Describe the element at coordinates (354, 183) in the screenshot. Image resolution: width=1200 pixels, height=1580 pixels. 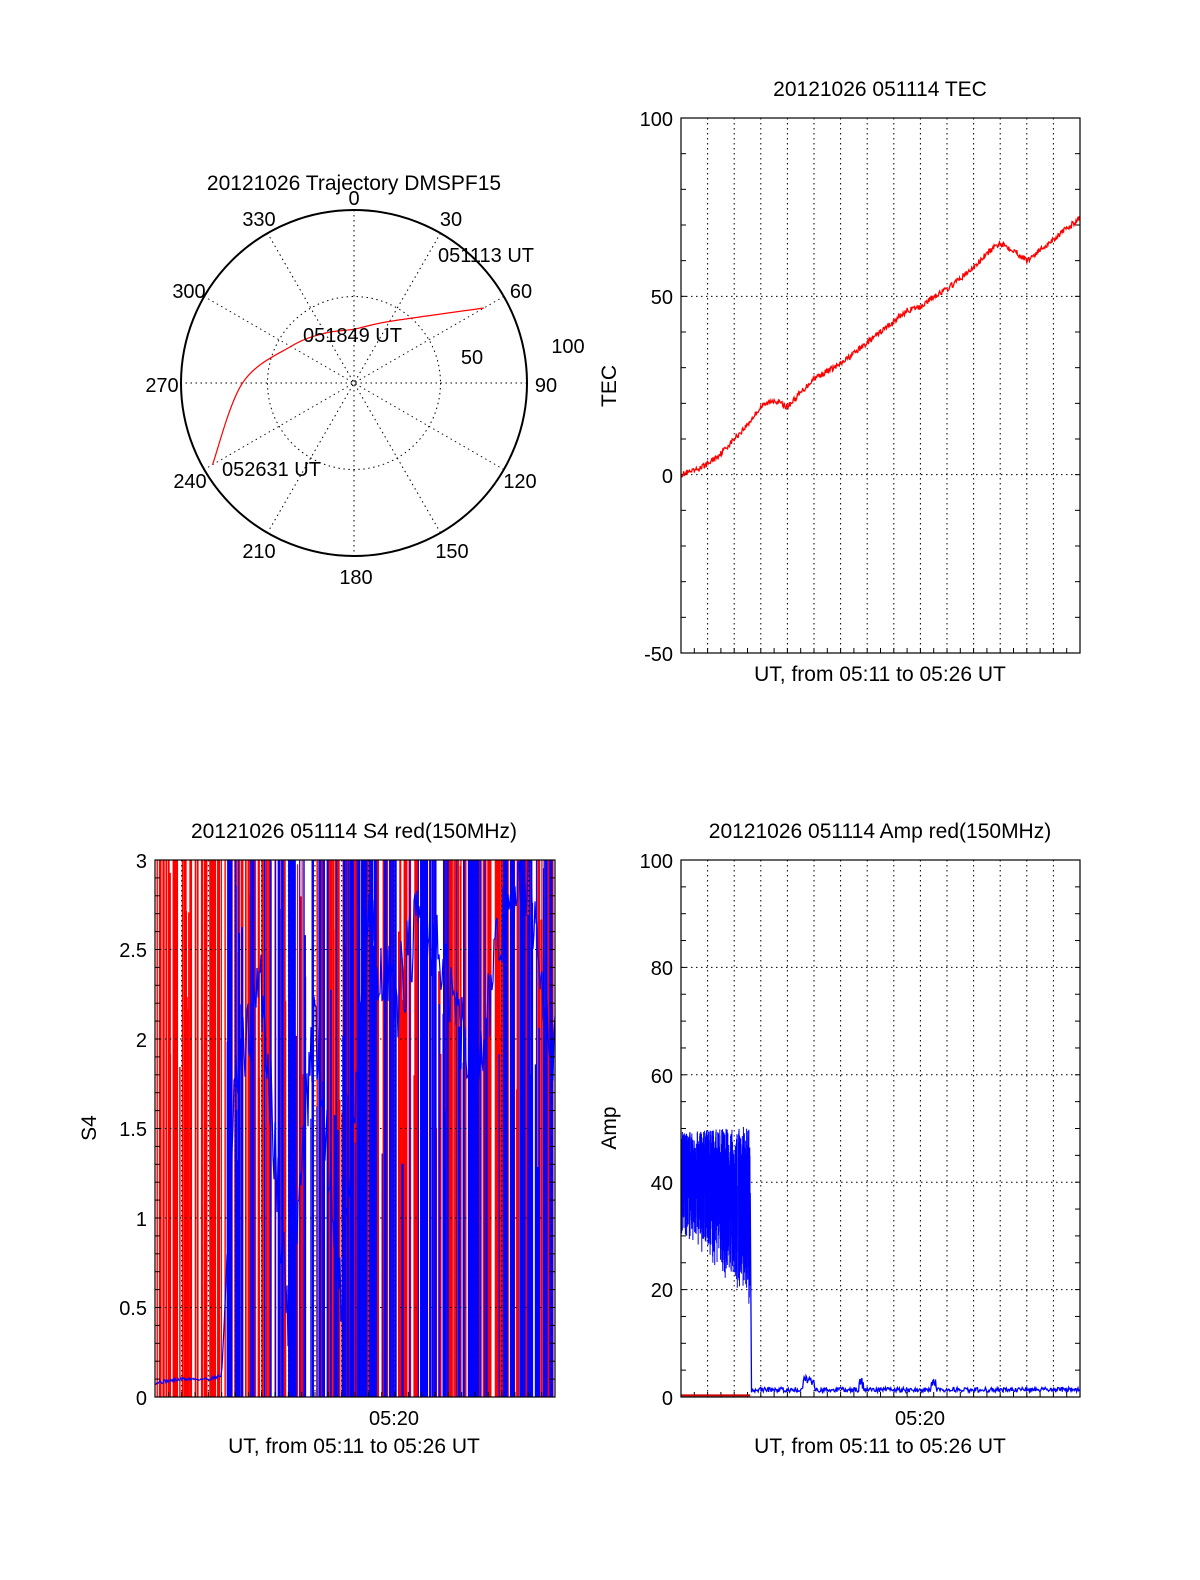
I see `polar-title: 20121026 Trajectory DMSPF15` at that location.